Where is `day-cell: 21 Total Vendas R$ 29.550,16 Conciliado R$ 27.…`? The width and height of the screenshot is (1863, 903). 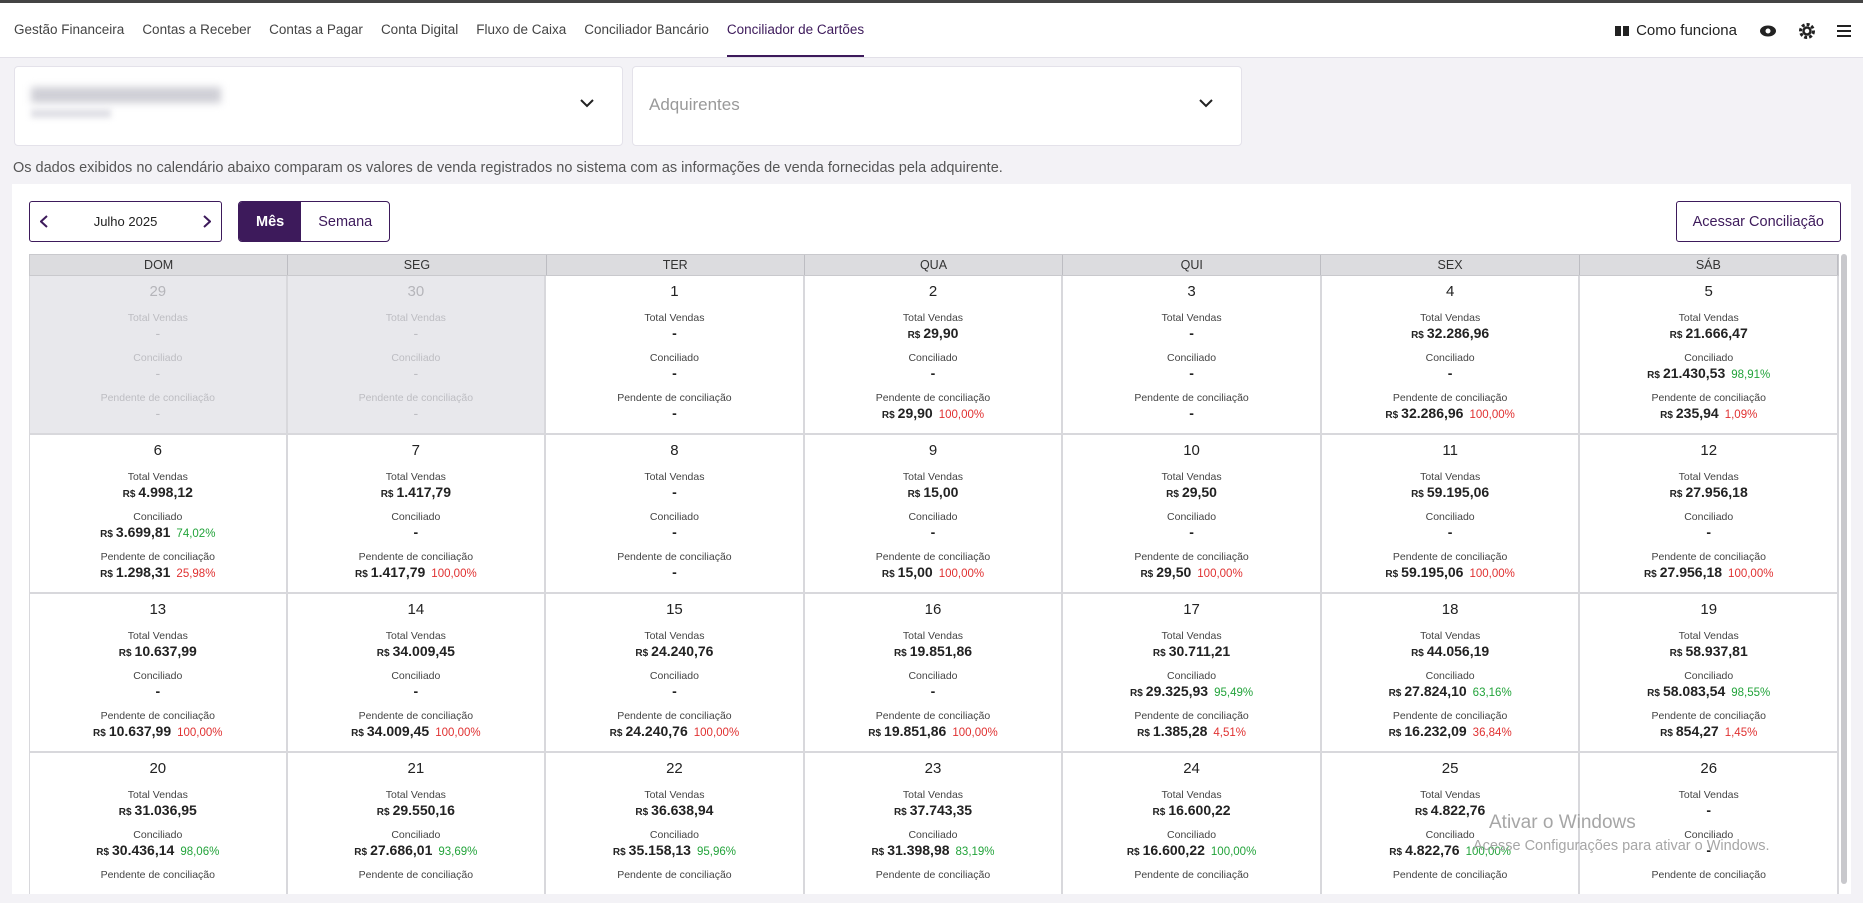
day-cell: 21 Total Vendas R$ 29.550,16 Conciliado R$ 27.… is located at coordinates (417, 823).